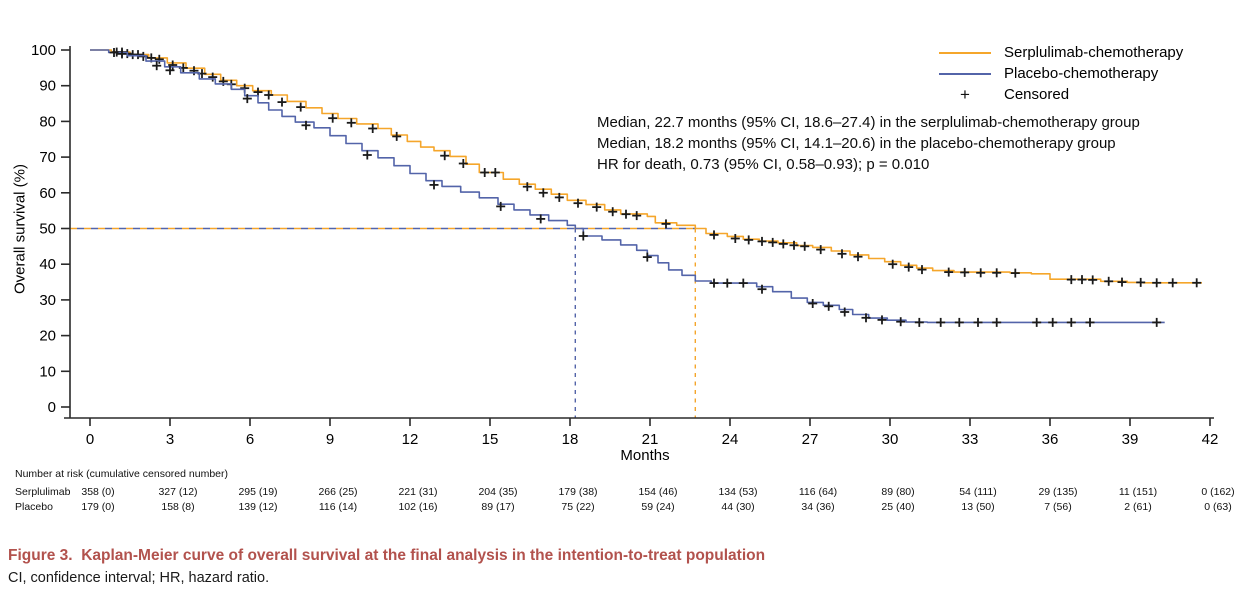 The height and width of the screenshot is (598, 1237). Describe the element at coordinates (965, 52) in the screenshot. I see `serplulimab-line-swatch` at that location.